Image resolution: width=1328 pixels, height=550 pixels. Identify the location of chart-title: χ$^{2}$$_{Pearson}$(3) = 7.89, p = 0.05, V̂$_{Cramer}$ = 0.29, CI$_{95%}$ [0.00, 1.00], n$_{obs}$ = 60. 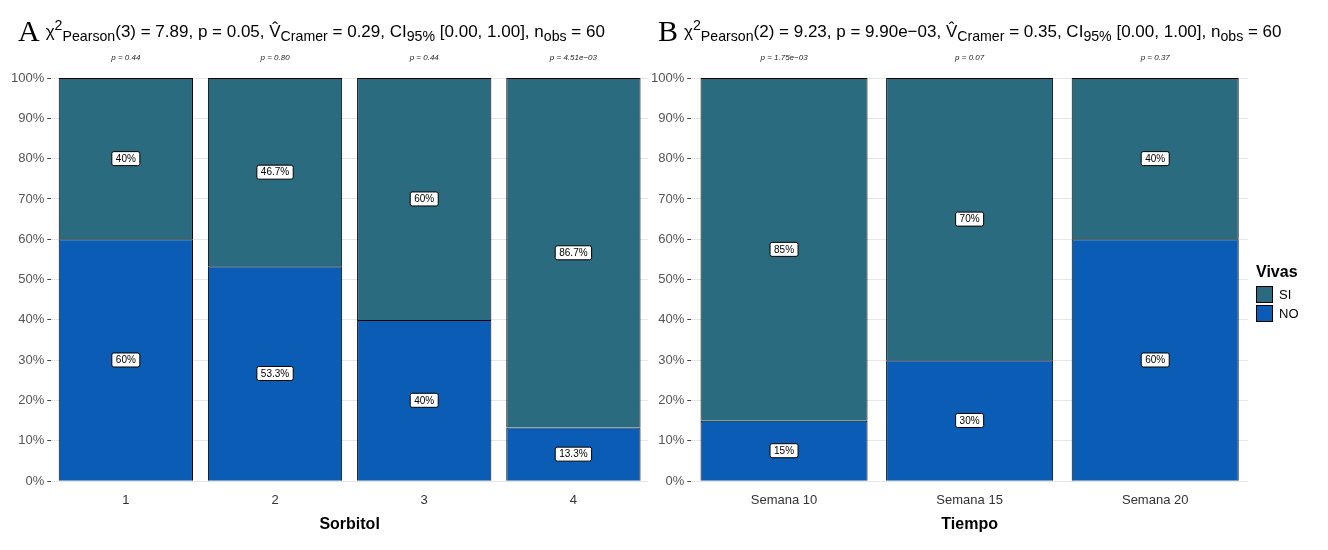
(325, 30).